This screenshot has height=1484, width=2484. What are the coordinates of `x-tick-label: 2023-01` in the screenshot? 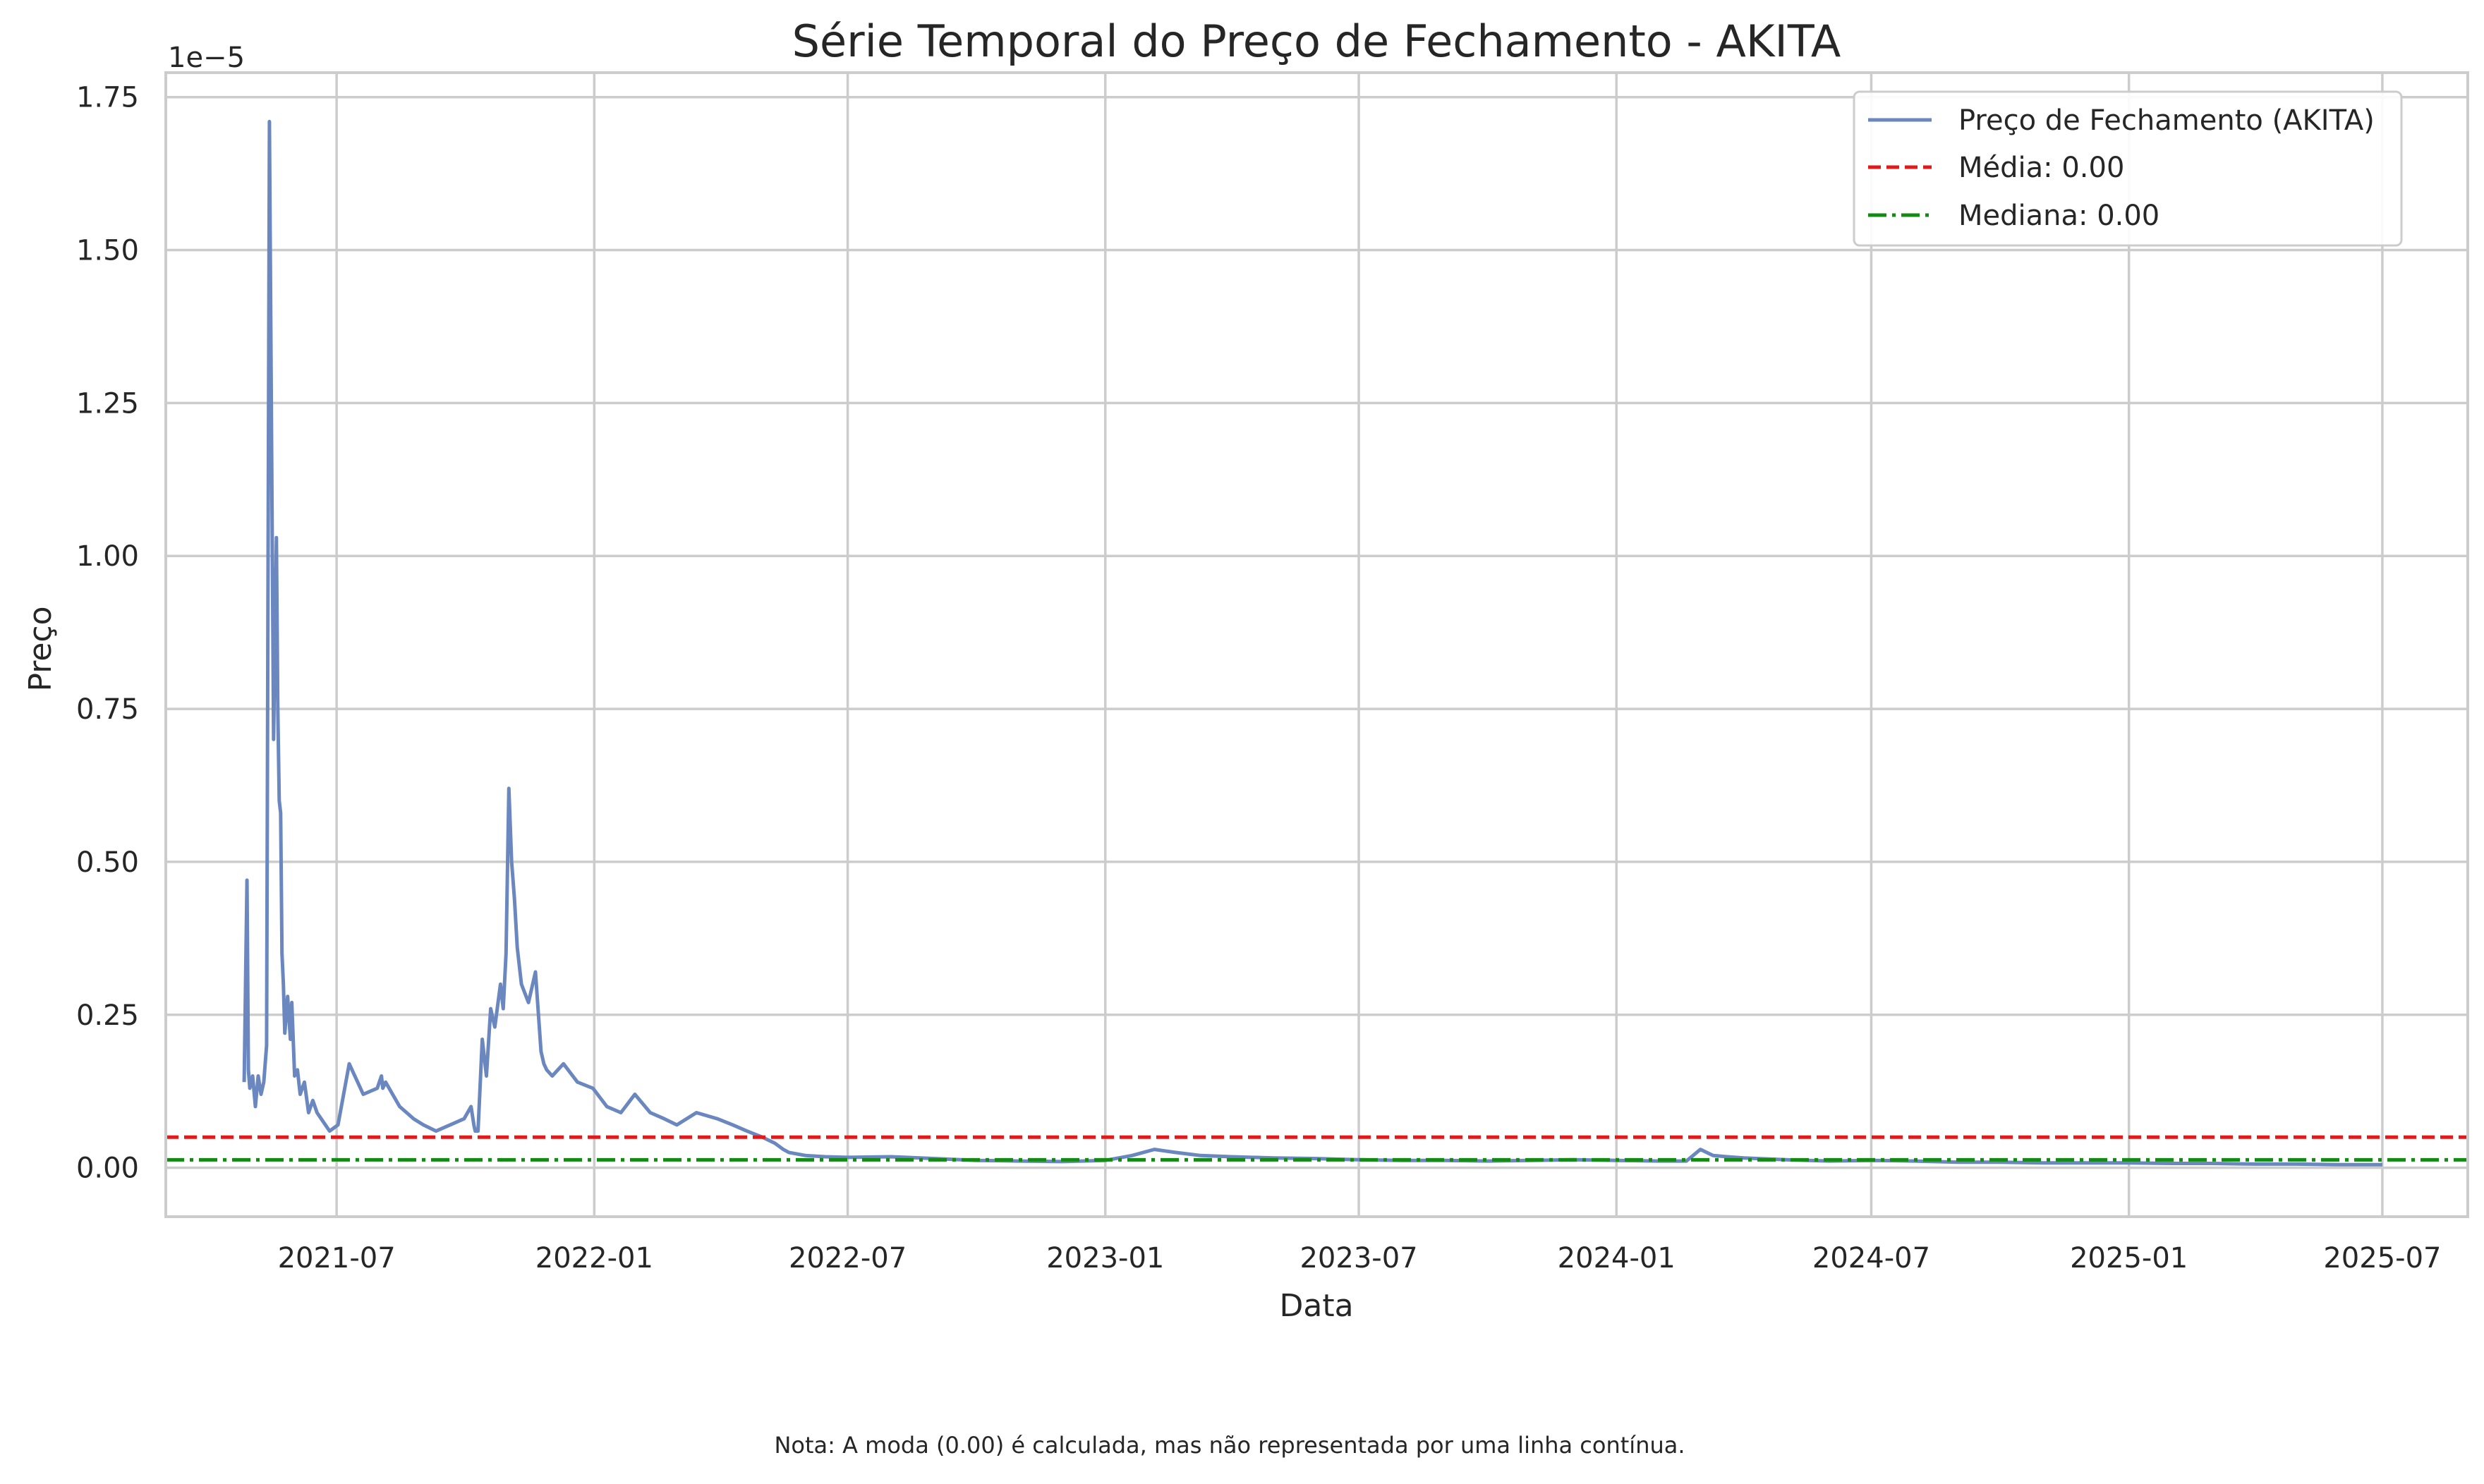 It's located at (1105, 1258).